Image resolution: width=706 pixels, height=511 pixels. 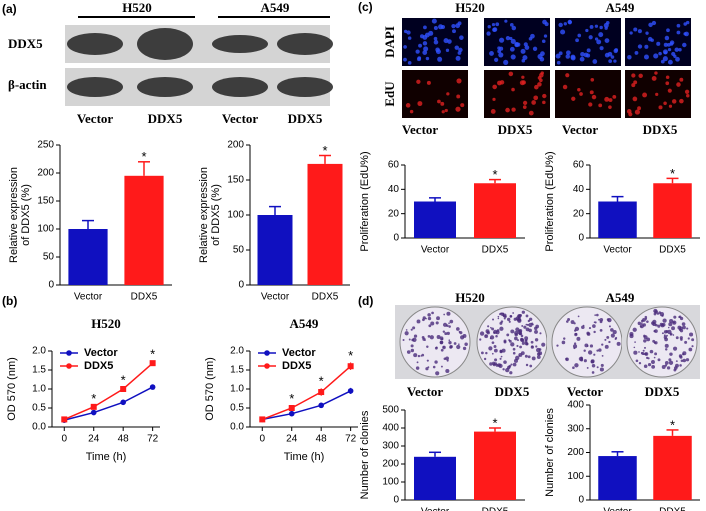 I want to click on panel-label: (b), so click(x=9, y=301).